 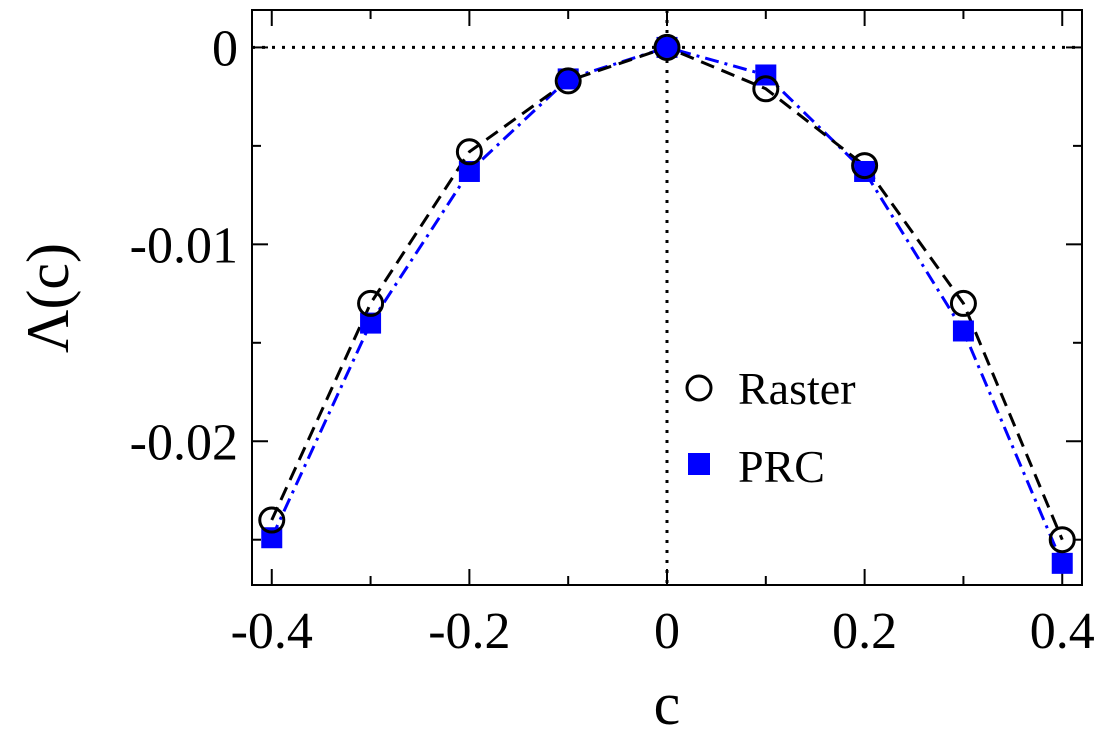 What do you see at coordinates (469, 631) in the screenshot?
I see `x-tick-label: -0.2` at bounding box center [469, 631].